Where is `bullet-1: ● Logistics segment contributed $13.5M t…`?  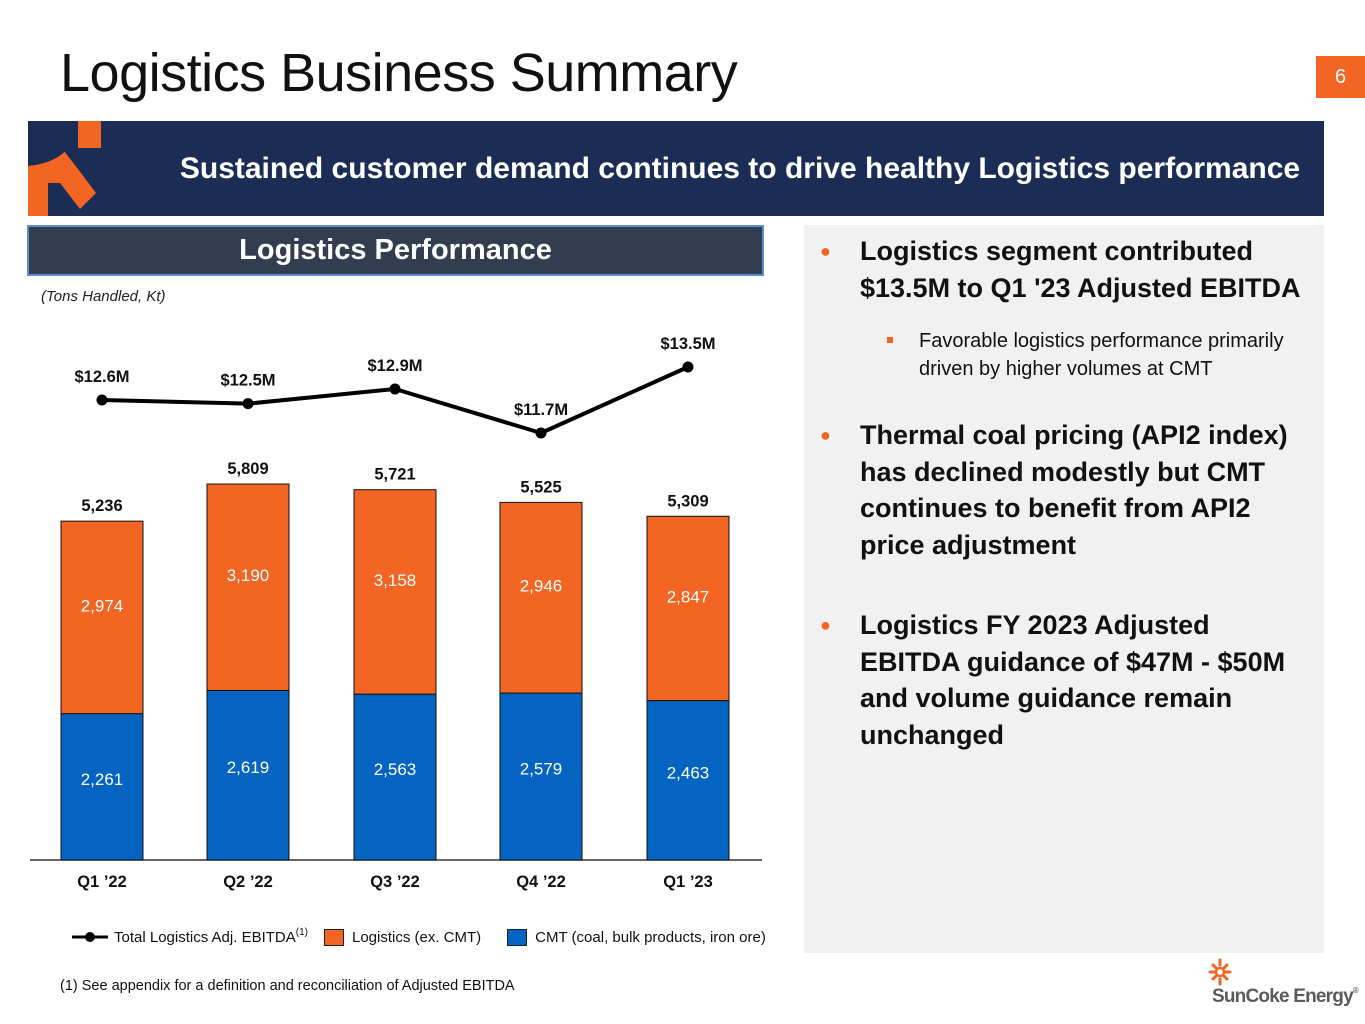
bullet-1: ● Logistics segment contributed $13.5M t… is located at coordinates (1062, 269).